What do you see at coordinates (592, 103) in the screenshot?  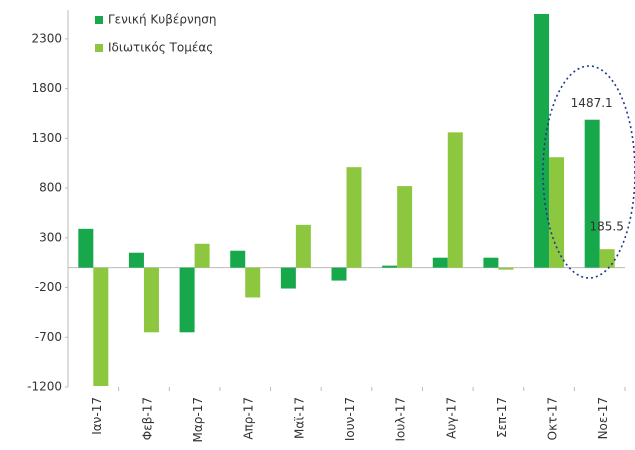 I see `data-label: 1487.1` at bounding box center [592, 103].